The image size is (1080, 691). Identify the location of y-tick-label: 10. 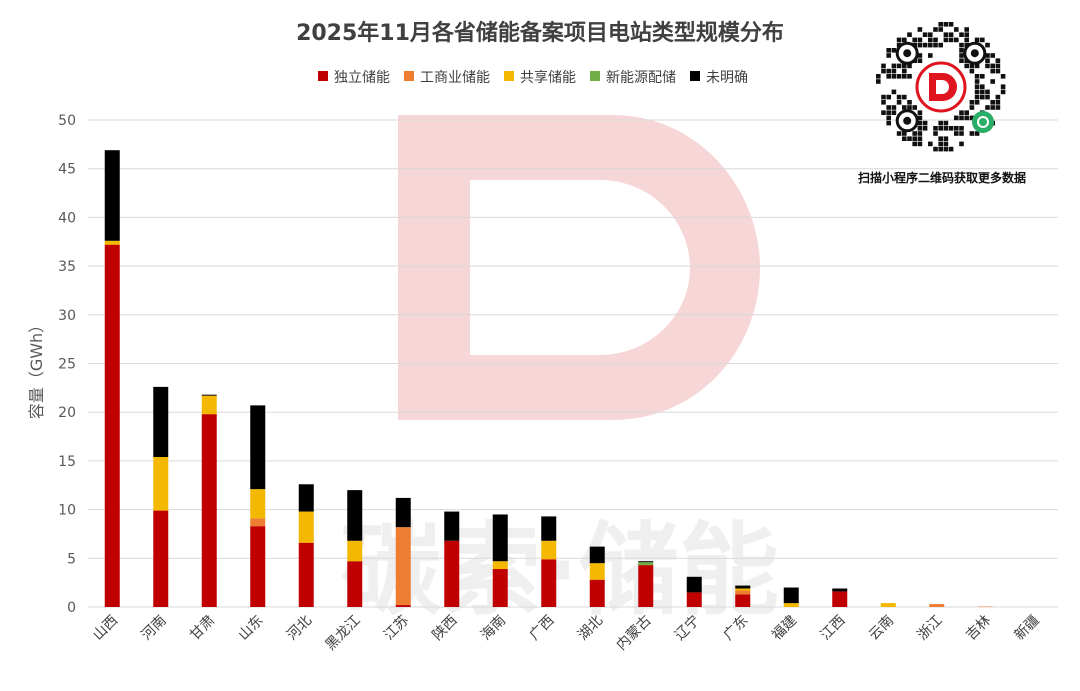
(67, 511).